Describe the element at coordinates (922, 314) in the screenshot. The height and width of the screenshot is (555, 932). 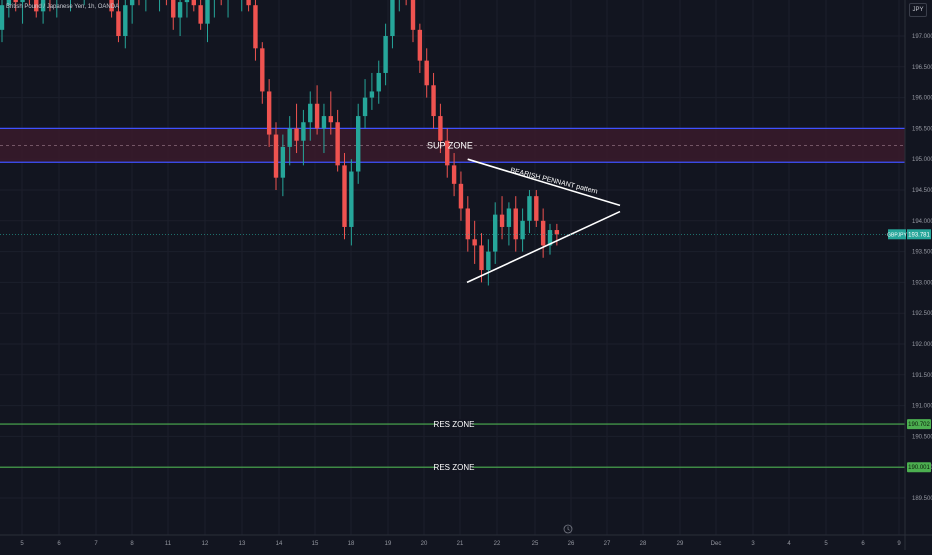
I see `price-tick-label: 192.500` at that location.